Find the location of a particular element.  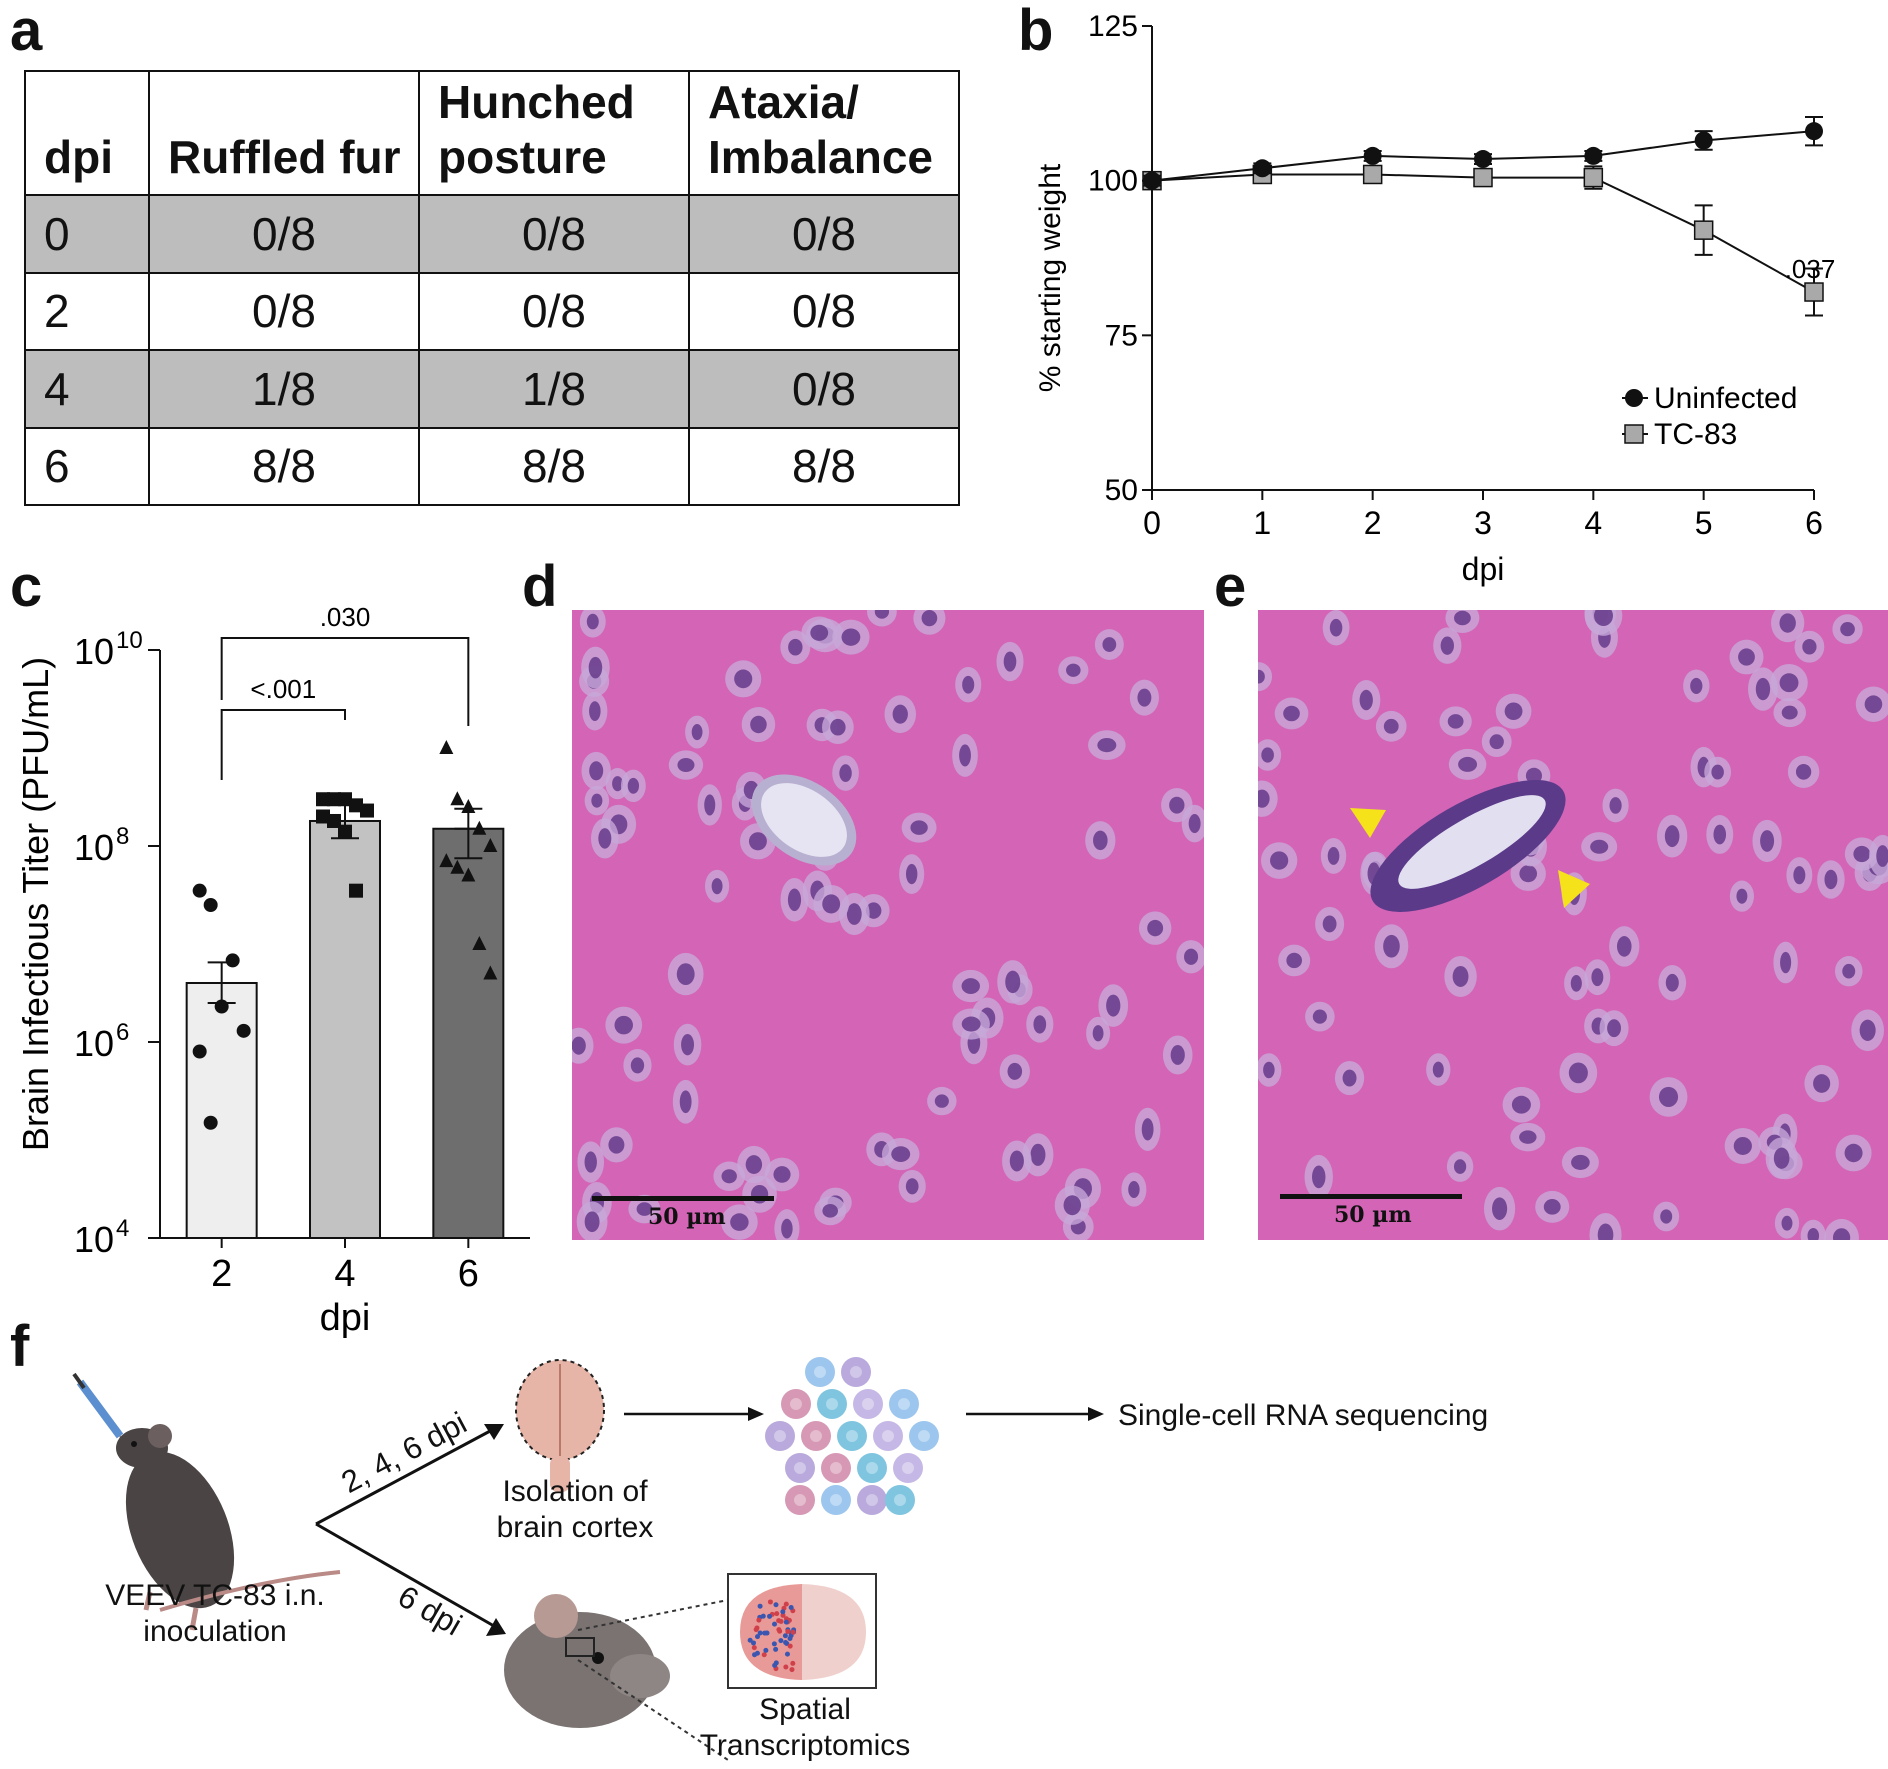

y-axis-label: % starting weight is located at coordinates (1050, 277).